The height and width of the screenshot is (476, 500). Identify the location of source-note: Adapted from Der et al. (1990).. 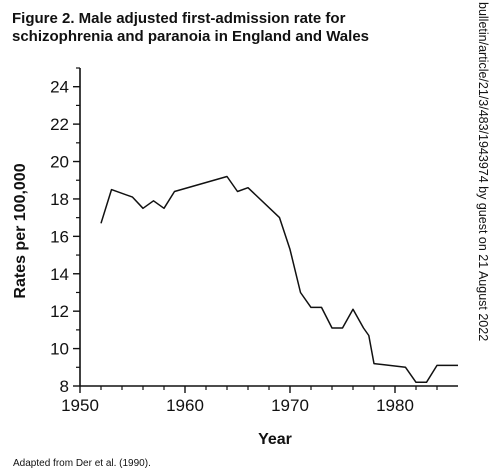
(82, 463).